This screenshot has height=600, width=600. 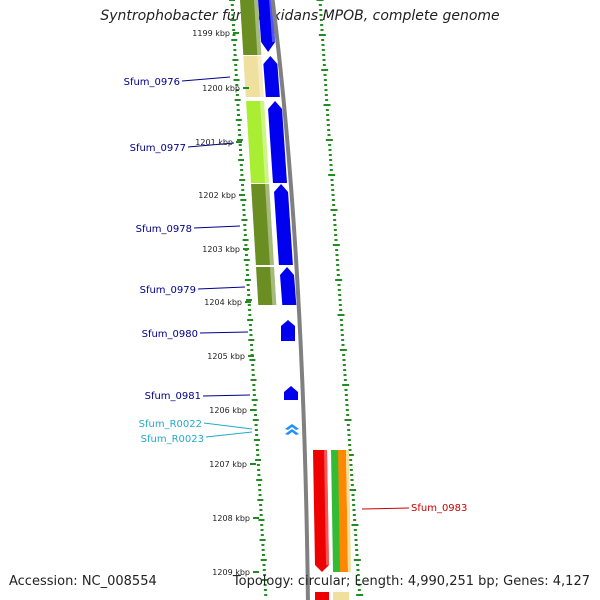 What do you see at coordinates (228, 464) in the screenshot?
I see `kbp-label: 1207 kbp` at bounding box center [228, 464].